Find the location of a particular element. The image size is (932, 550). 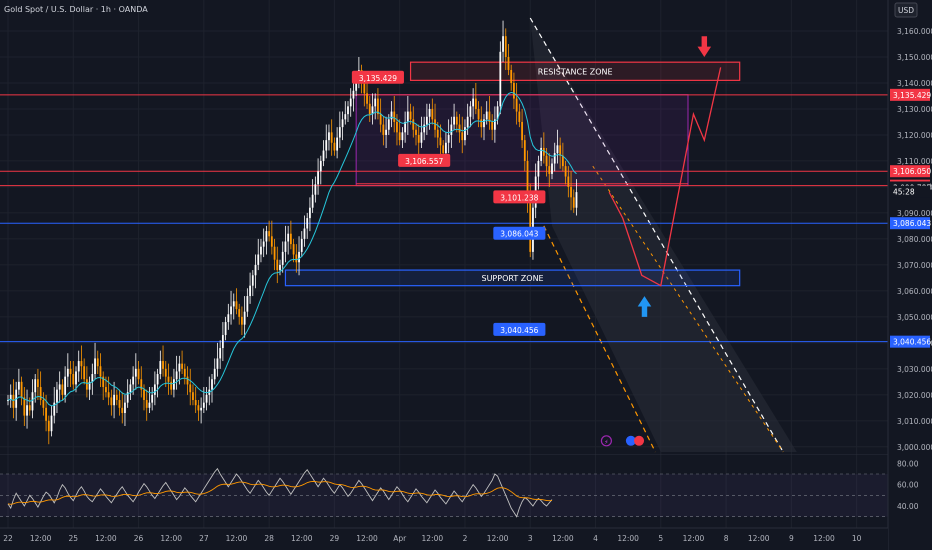

zone-label: RESISTANCE ZONE is located at coordinates (575, 71).